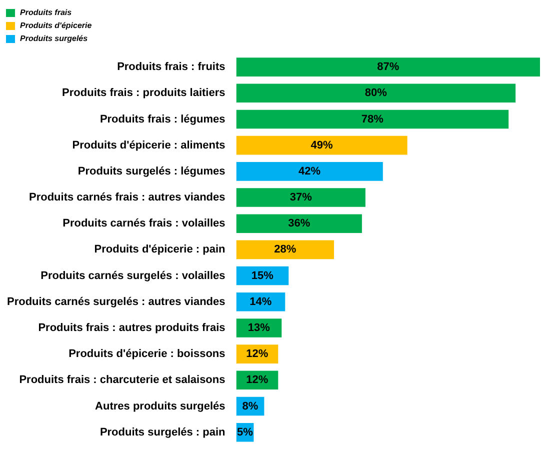  Describe the element at coordinates (250, 406) in the screenshot. I see `data-label: 8%` at that location.